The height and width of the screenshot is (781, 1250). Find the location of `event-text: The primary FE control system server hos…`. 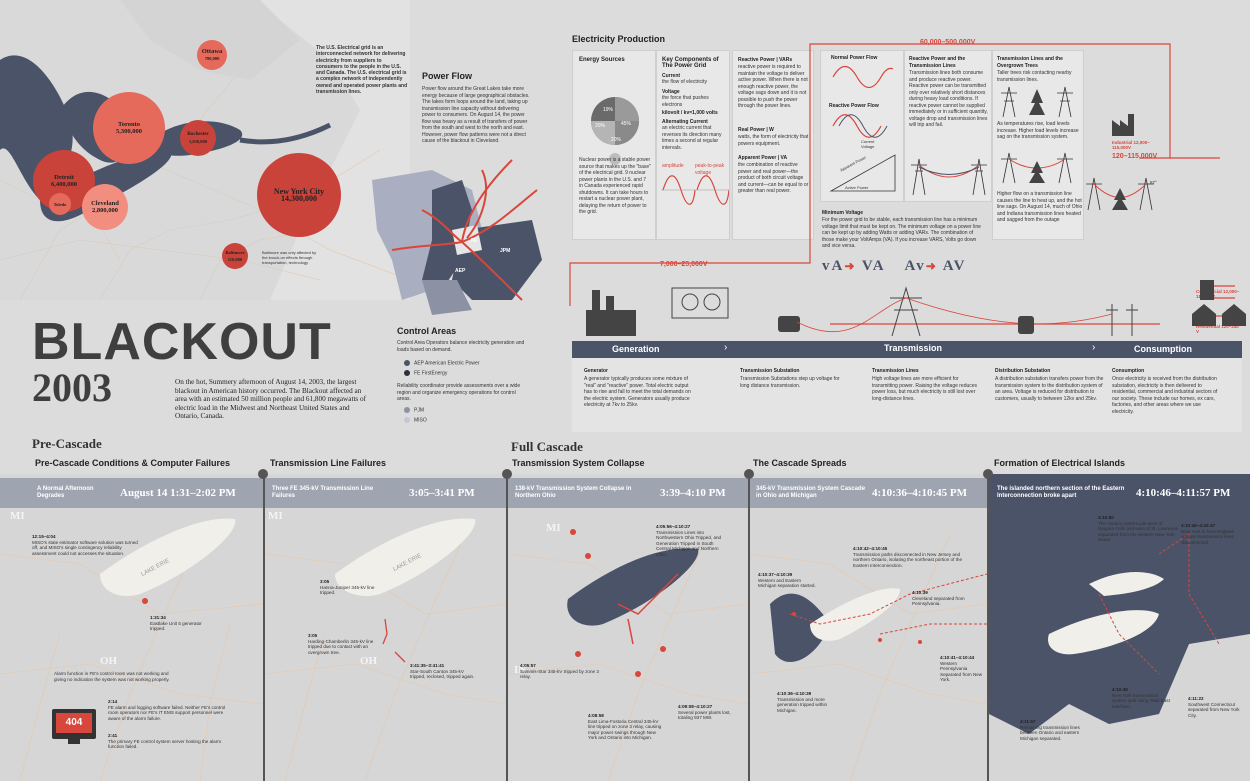

event-text: The primary FE control system server hos… is located at coordinates (165, 744).